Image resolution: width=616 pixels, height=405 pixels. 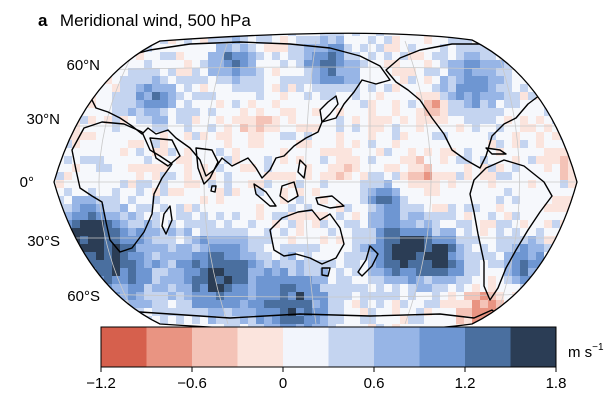 I want to click on lat-label-0: 0°, so click(x=27, y=182).